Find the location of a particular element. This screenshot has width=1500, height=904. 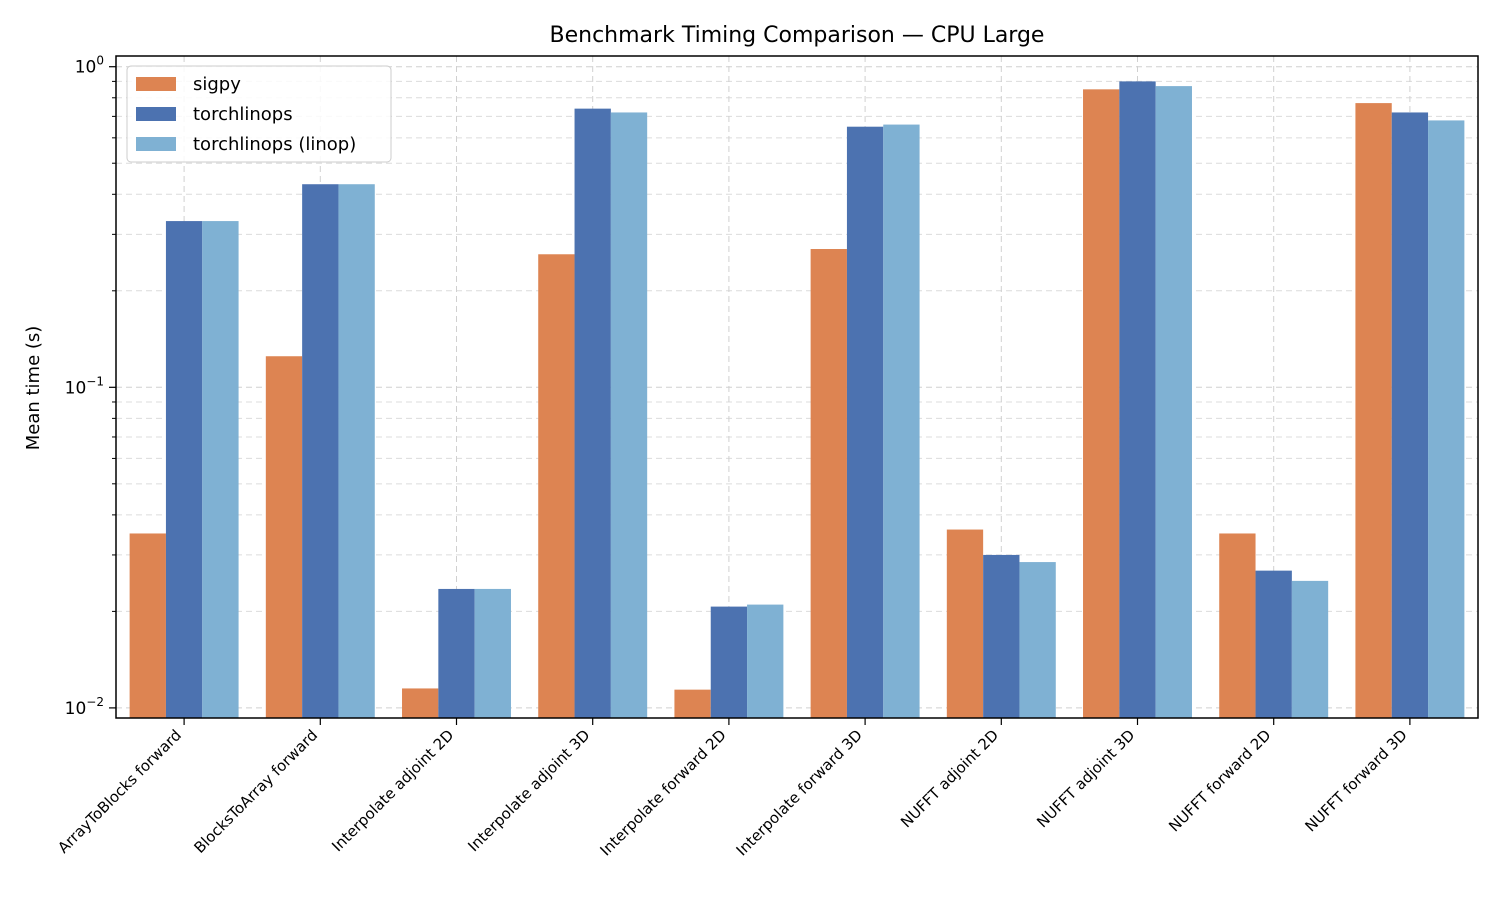

chart-title: Benchmark Timing Comparison — CPU Large is located at coordinates (797, 35).